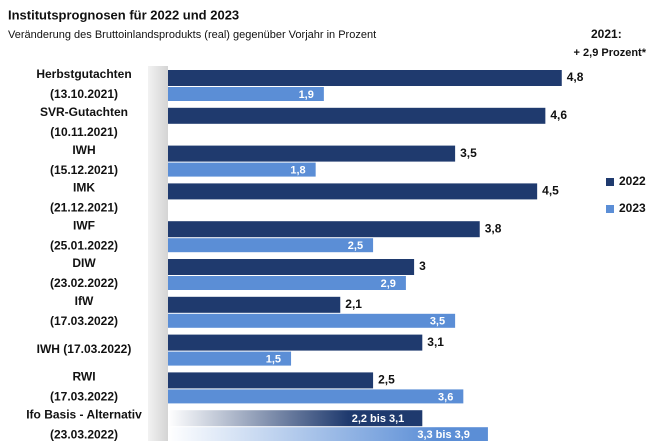  Describe the element at coordinates (610, 53) in the screenshot. I see `annotation: + 2,9 Prozent*` at that location.